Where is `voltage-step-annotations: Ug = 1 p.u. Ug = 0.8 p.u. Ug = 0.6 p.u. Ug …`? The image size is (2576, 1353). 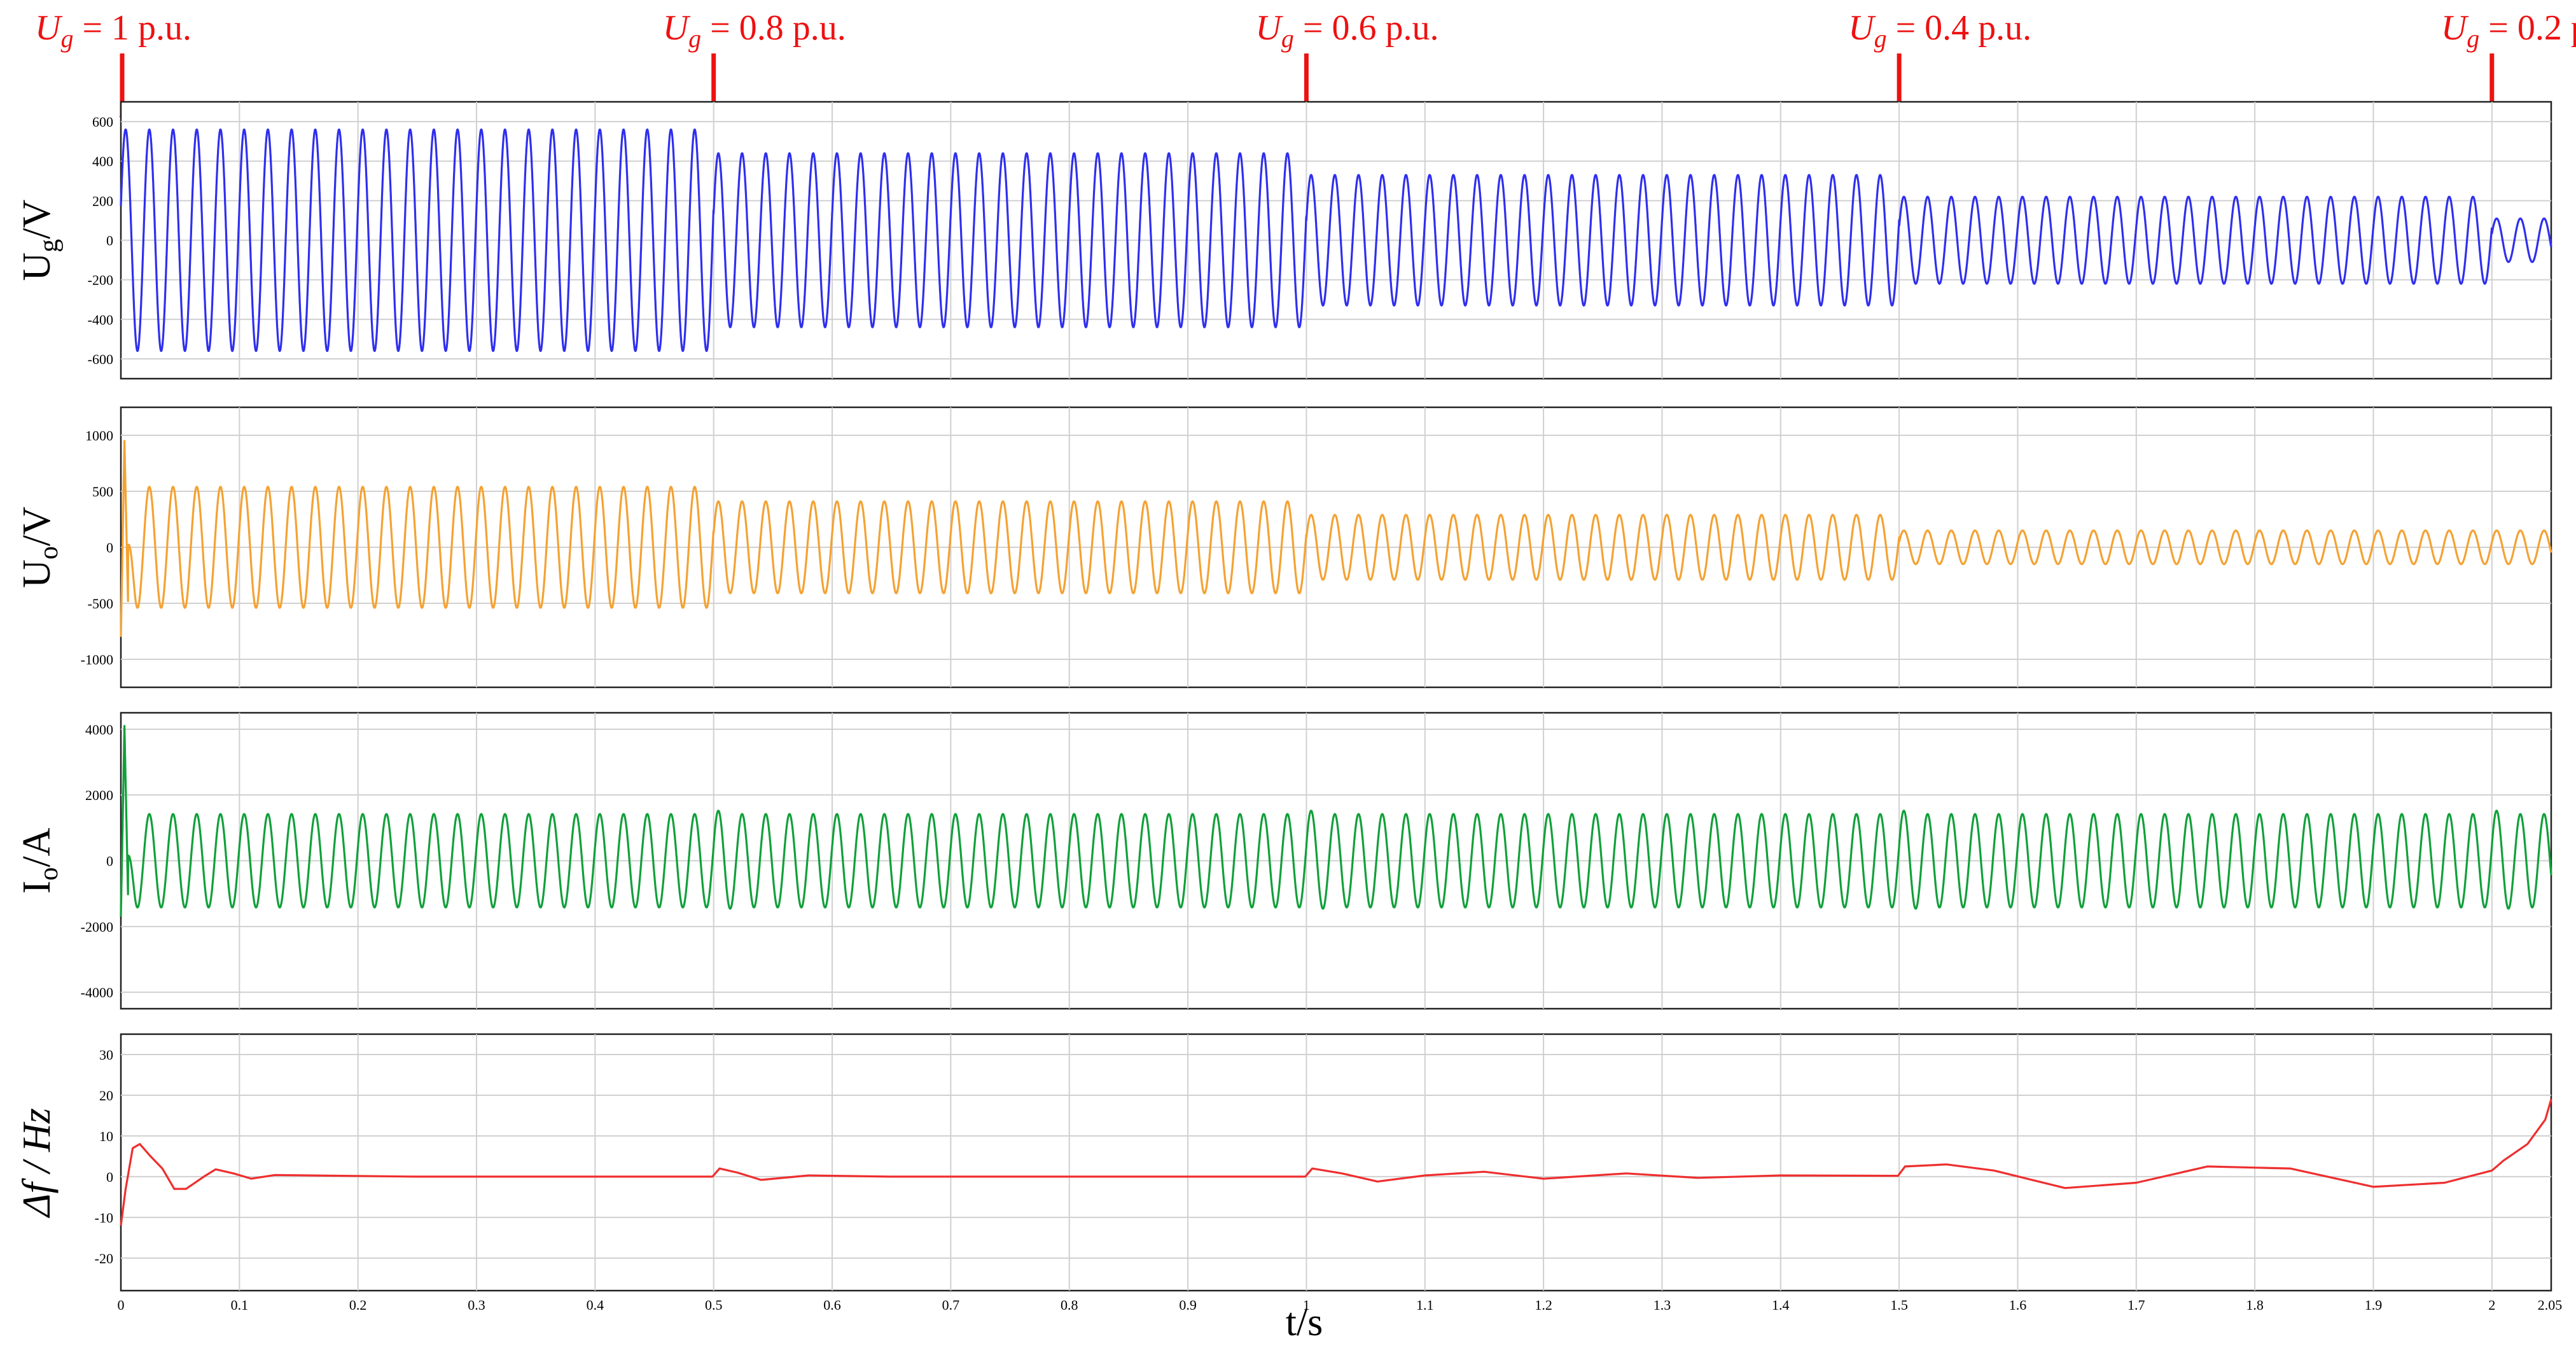 voltage-step-annotations: Ug = 1 p.u. Ug = 0.8 p.u. Ug = 0.6 p.u. Ug … is located at coordinates (1305, 104).